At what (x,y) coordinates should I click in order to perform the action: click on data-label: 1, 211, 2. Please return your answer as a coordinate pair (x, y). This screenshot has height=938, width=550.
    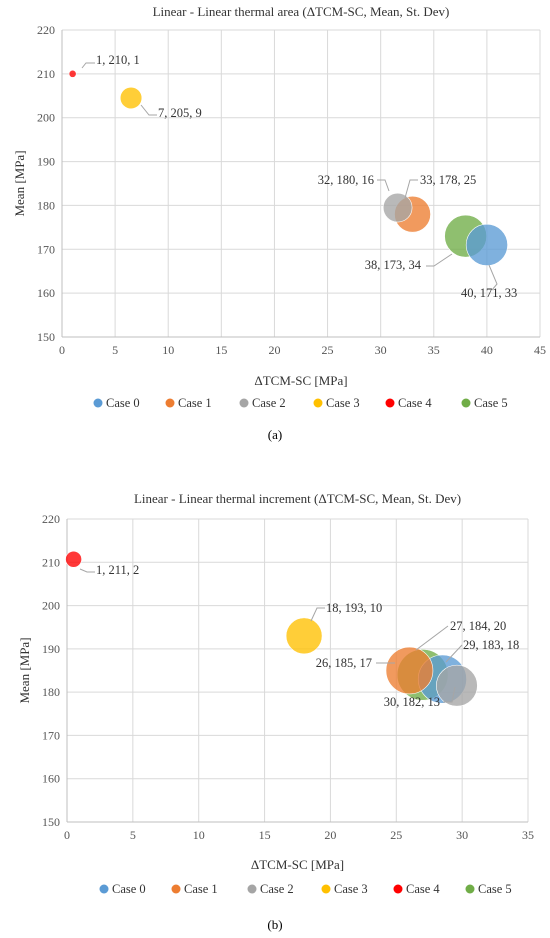
    Looking at the image, I should click on (117, 570).